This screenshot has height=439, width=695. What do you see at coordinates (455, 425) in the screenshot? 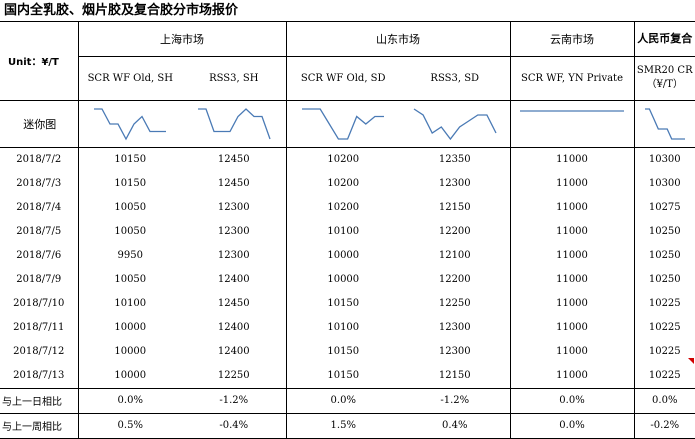
I see `week-change: 0.4%` at bounding box center [455, 425].